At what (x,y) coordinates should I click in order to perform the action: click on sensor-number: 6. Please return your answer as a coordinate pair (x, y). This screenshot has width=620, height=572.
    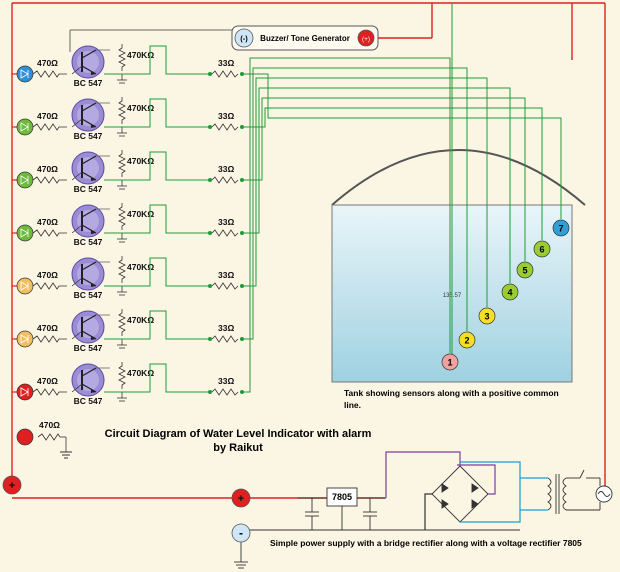
    Looking at the image, I should click on (541, 250).